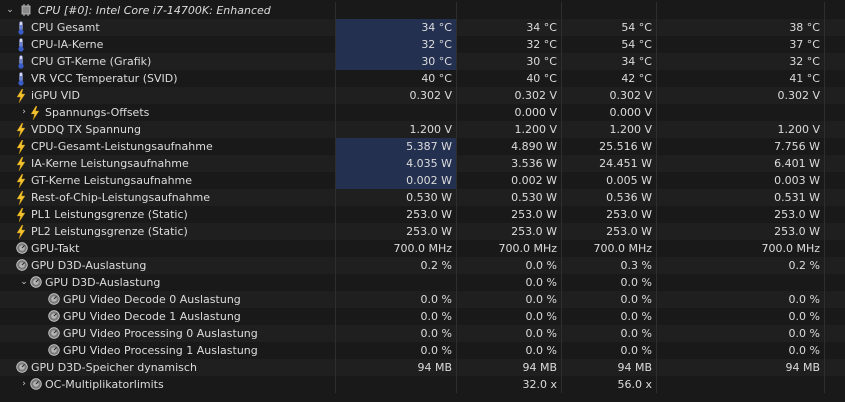 This screenshot has height=402, width=845. I want to click on sensor-label-cell: CPU-Gesamt-Leistungsaufnahme, so click(168, 146).